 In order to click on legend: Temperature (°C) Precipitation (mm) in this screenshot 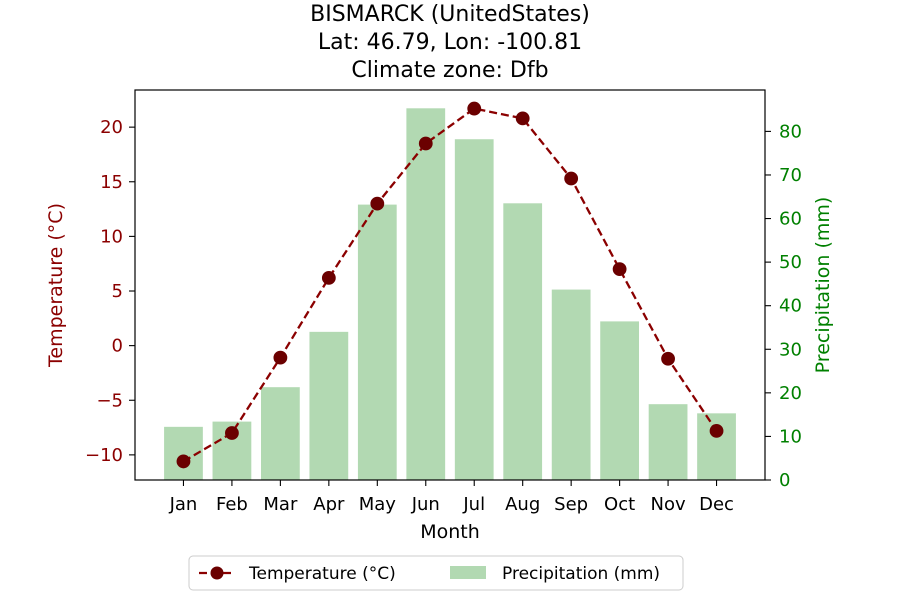, I will do `click(436, 573)`.